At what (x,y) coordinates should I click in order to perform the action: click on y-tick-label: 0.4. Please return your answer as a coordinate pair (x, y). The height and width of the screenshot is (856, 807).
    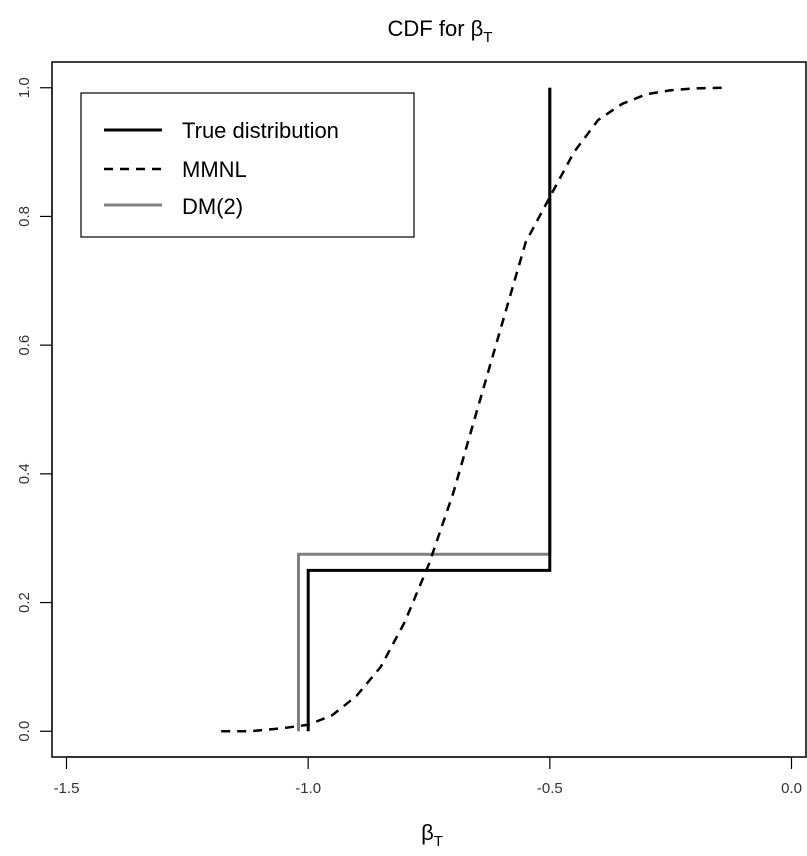
    Looking at the image, I should click on (24, 473).